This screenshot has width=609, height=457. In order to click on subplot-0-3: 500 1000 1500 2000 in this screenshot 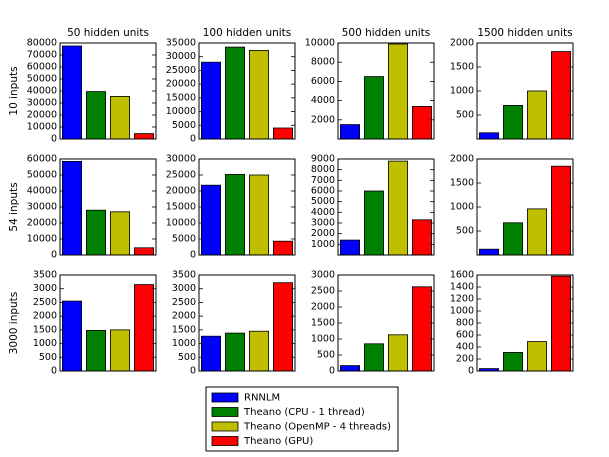, I will do `click(512, 89)`.